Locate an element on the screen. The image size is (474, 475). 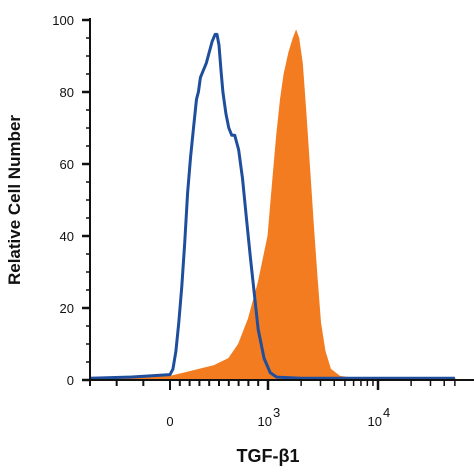
y-tick-label: 20 is located at coordinates (67, 308).